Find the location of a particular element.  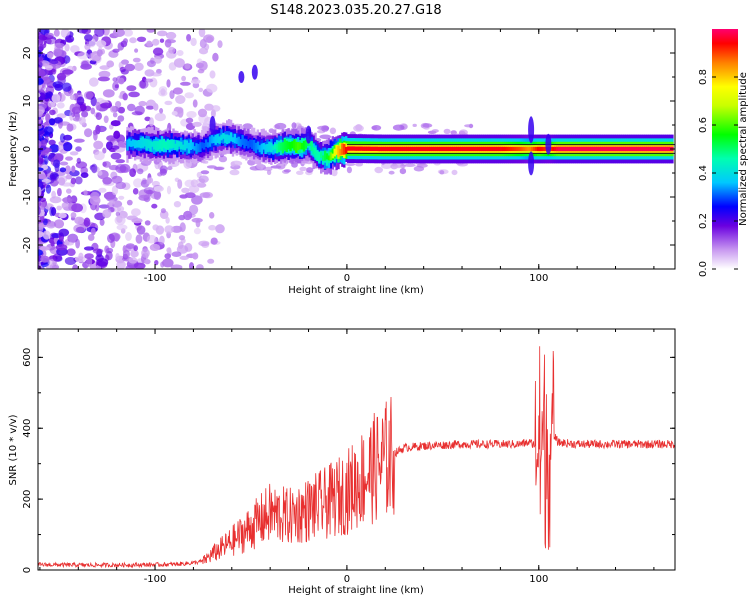

snr-xlabel: Height of straight line (km) is located at coordinates (356, 590).